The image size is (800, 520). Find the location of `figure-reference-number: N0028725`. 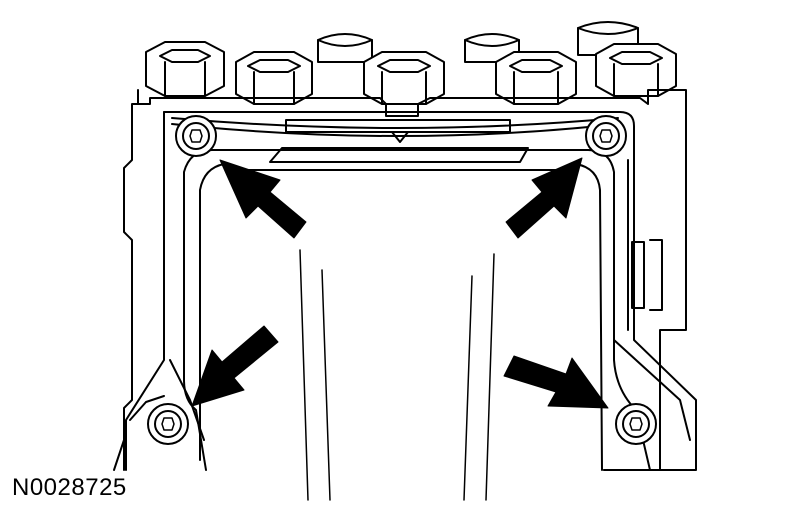

figure-reference-number: N0028725 is located at coordinates (69, 487).